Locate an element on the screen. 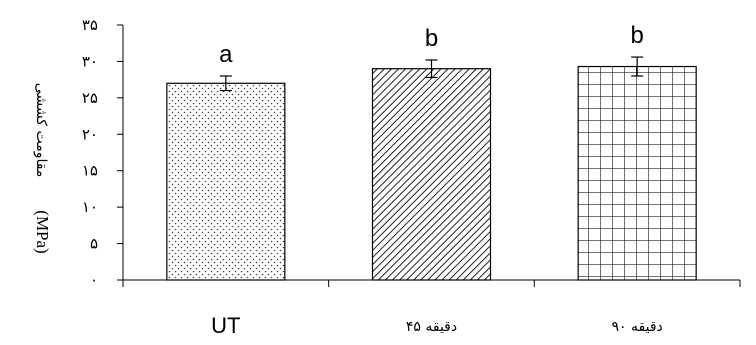  category-label: دقیقه ۴۵ is located at coordinates (431, 327).